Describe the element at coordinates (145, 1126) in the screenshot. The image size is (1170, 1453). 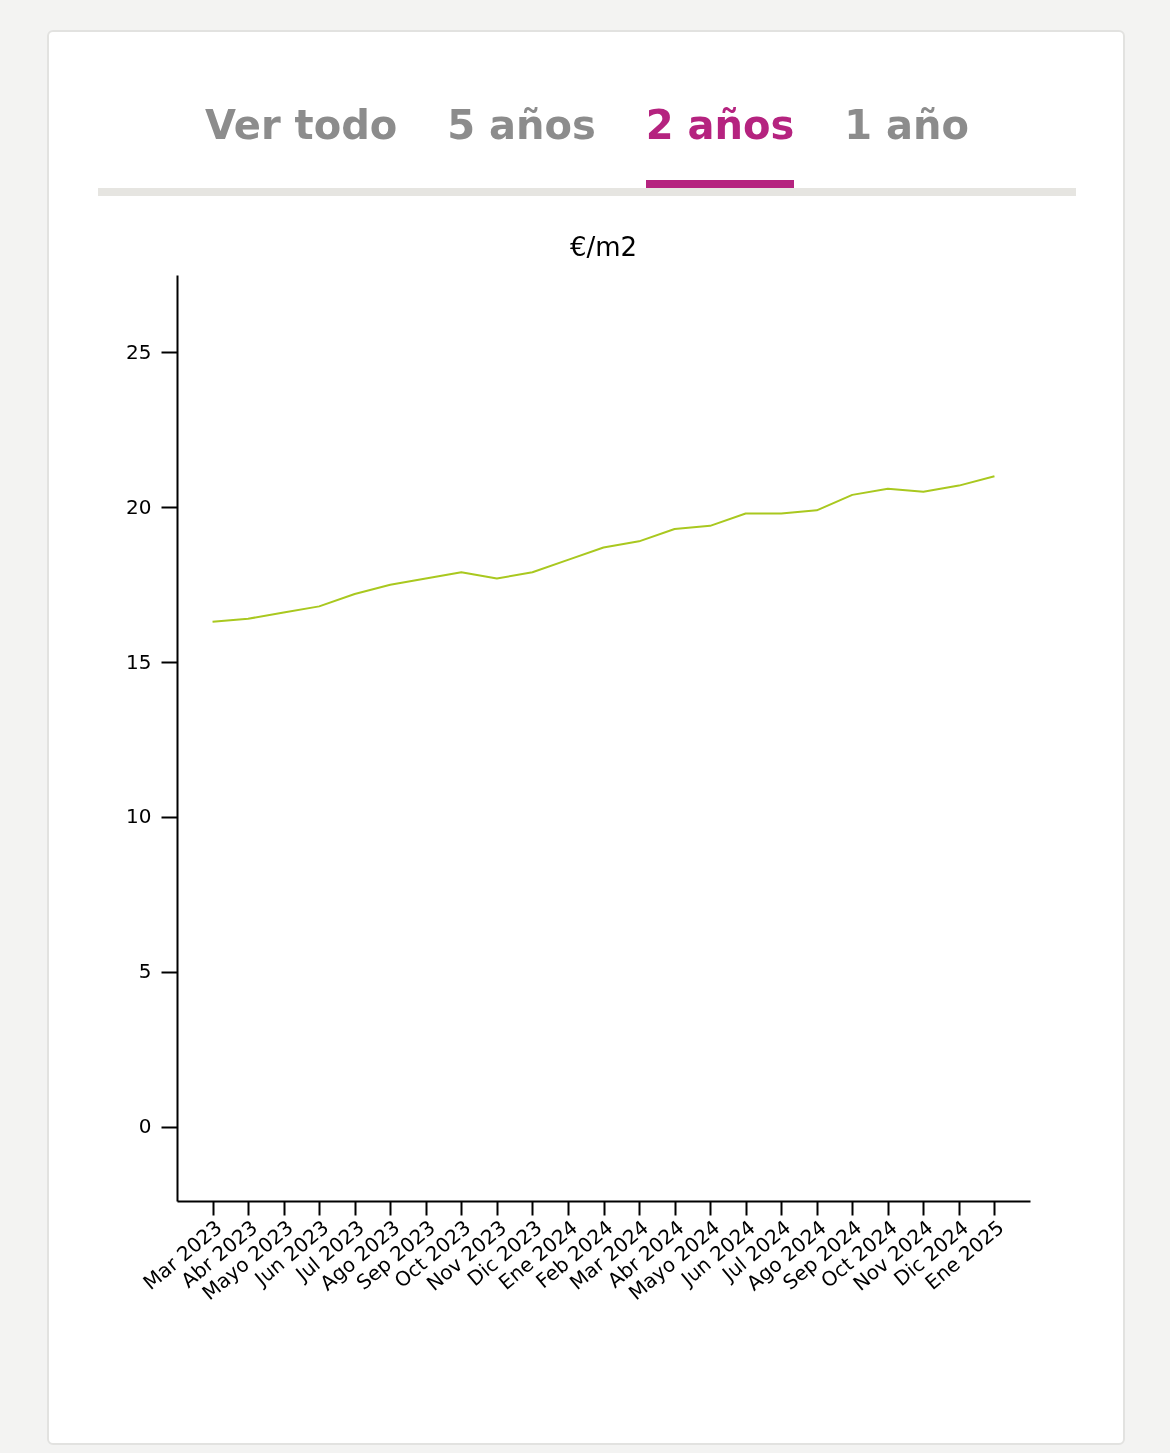
I see `y-tick-label: 0` at that location.